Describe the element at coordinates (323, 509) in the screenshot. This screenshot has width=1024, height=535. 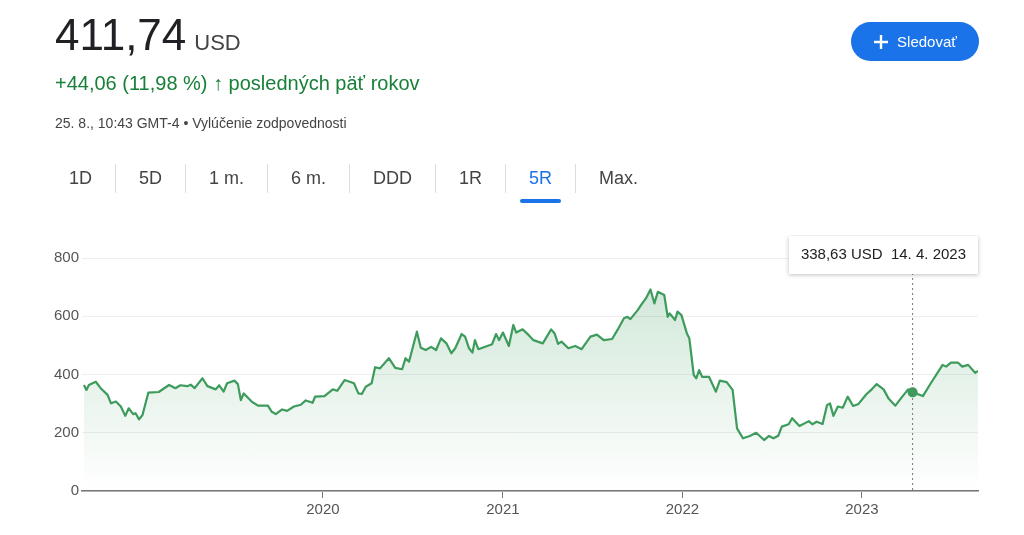
I see `x-tick-label: 2020` at that location.